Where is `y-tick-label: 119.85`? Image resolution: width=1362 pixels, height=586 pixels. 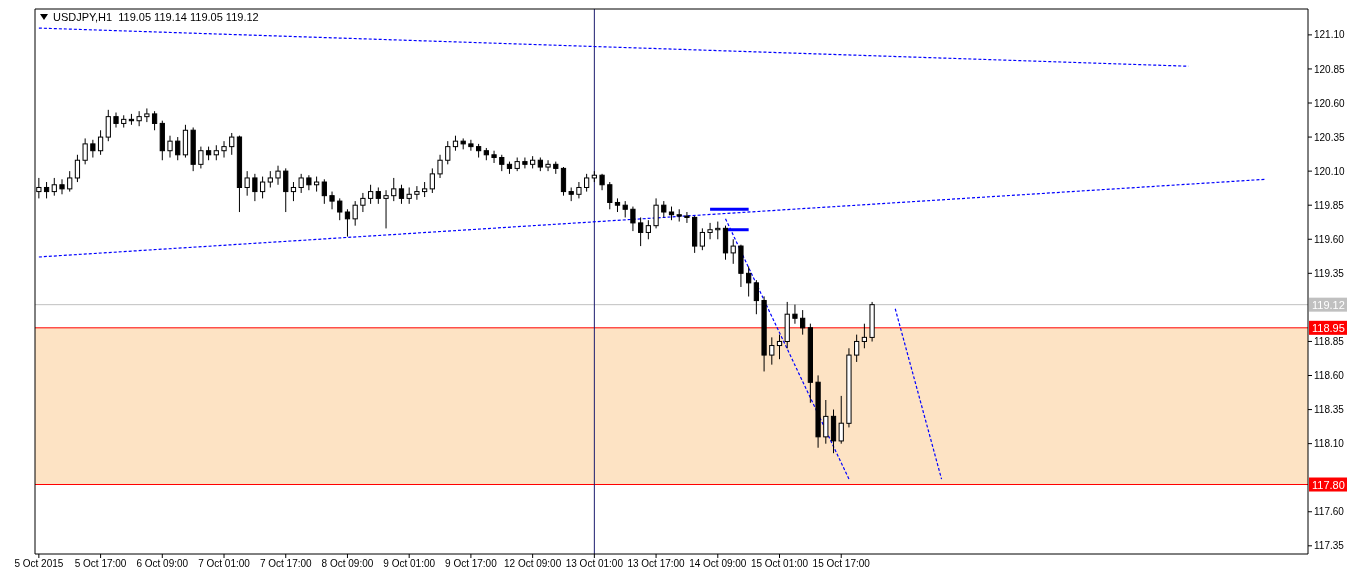
y-tick-label: 119.85 is located at coordinates (1329, 205).